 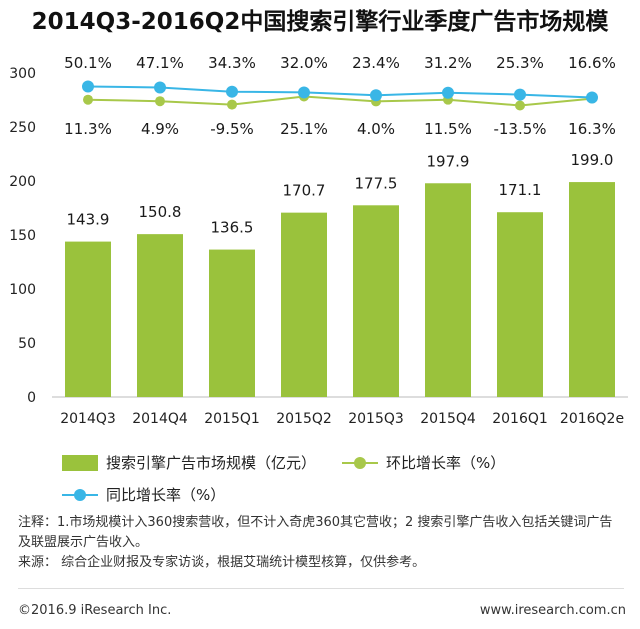 I want to click on bar-value-label: 136.5, so click(x=232, y=228).